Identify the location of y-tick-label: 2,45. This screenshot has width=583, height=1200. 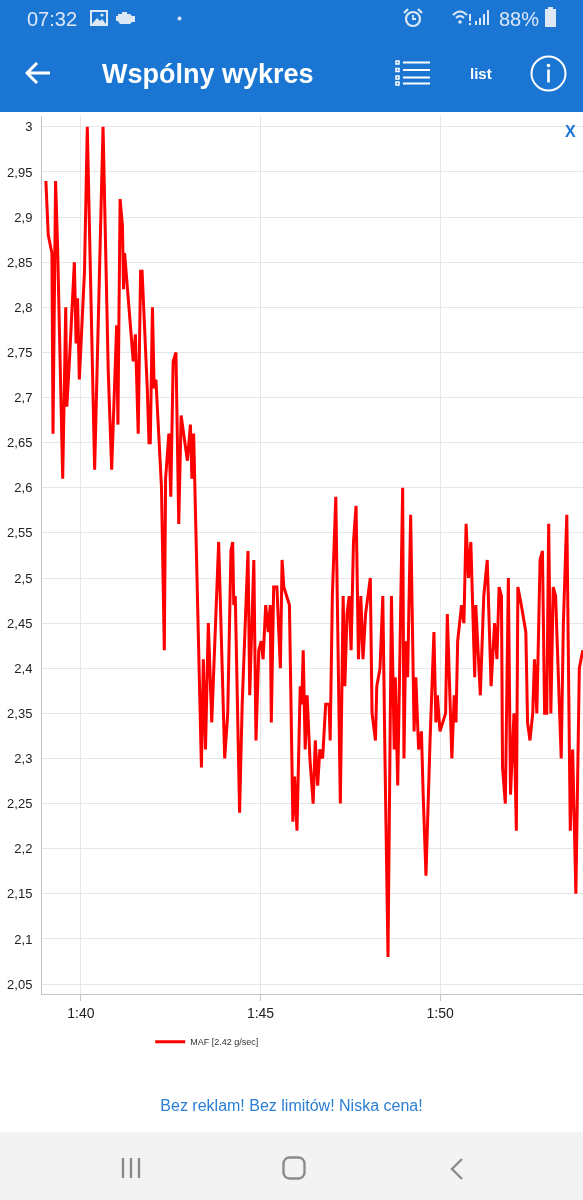
(20, 623).